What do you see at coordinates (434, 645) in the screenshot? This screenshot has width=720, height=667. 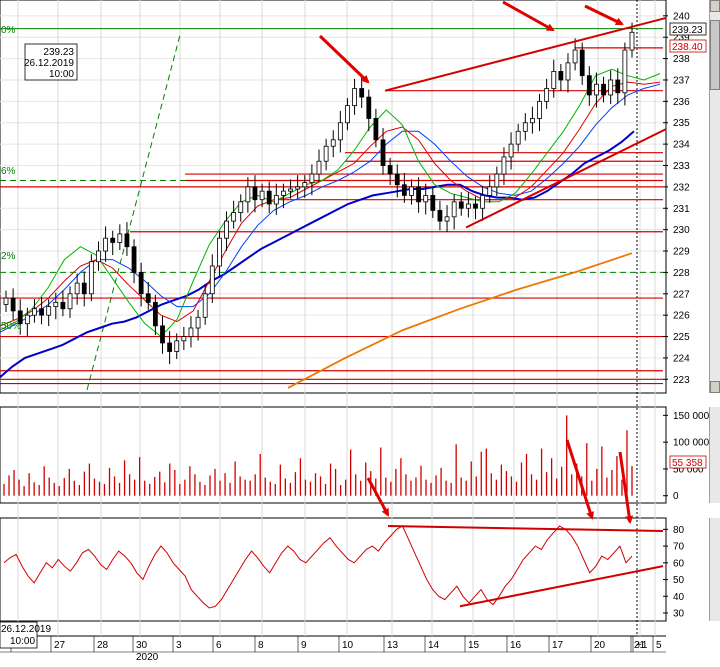 I see `x-tick-label: 14` at bounding box center [434, 645].